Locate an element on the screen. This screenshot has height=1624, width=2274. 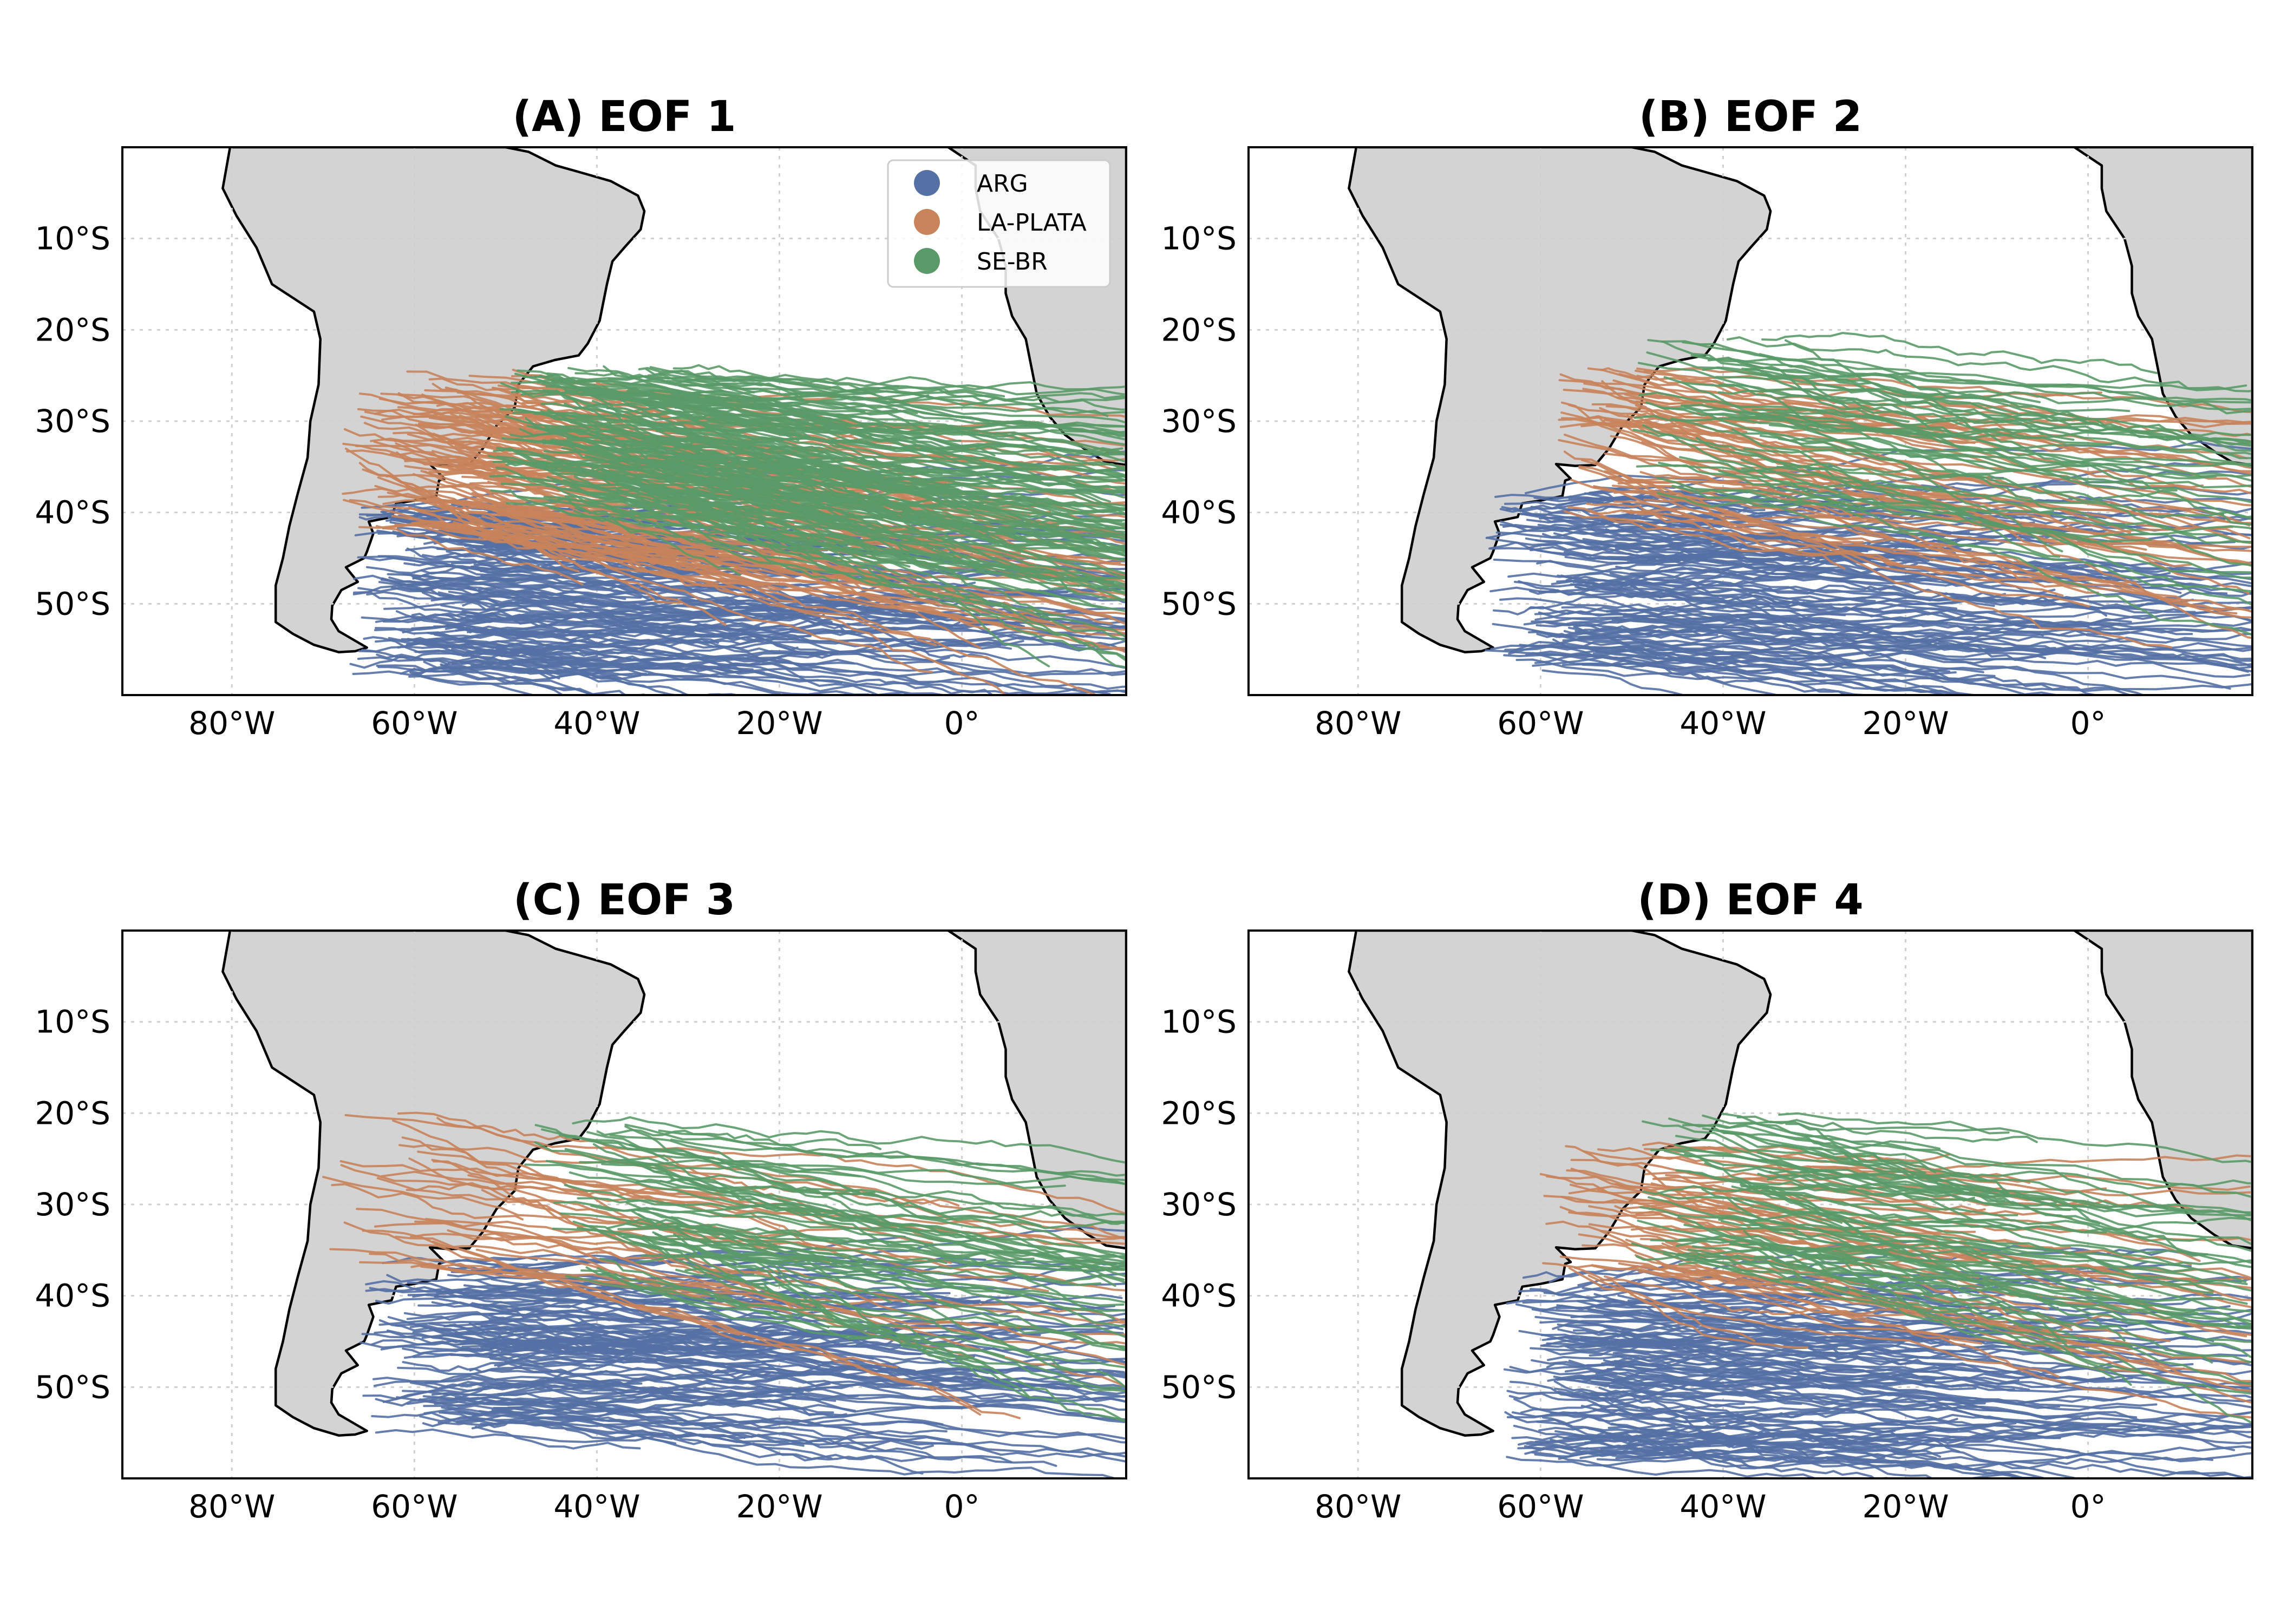
legend-label: ARG is located at coordinates (1003, 184).